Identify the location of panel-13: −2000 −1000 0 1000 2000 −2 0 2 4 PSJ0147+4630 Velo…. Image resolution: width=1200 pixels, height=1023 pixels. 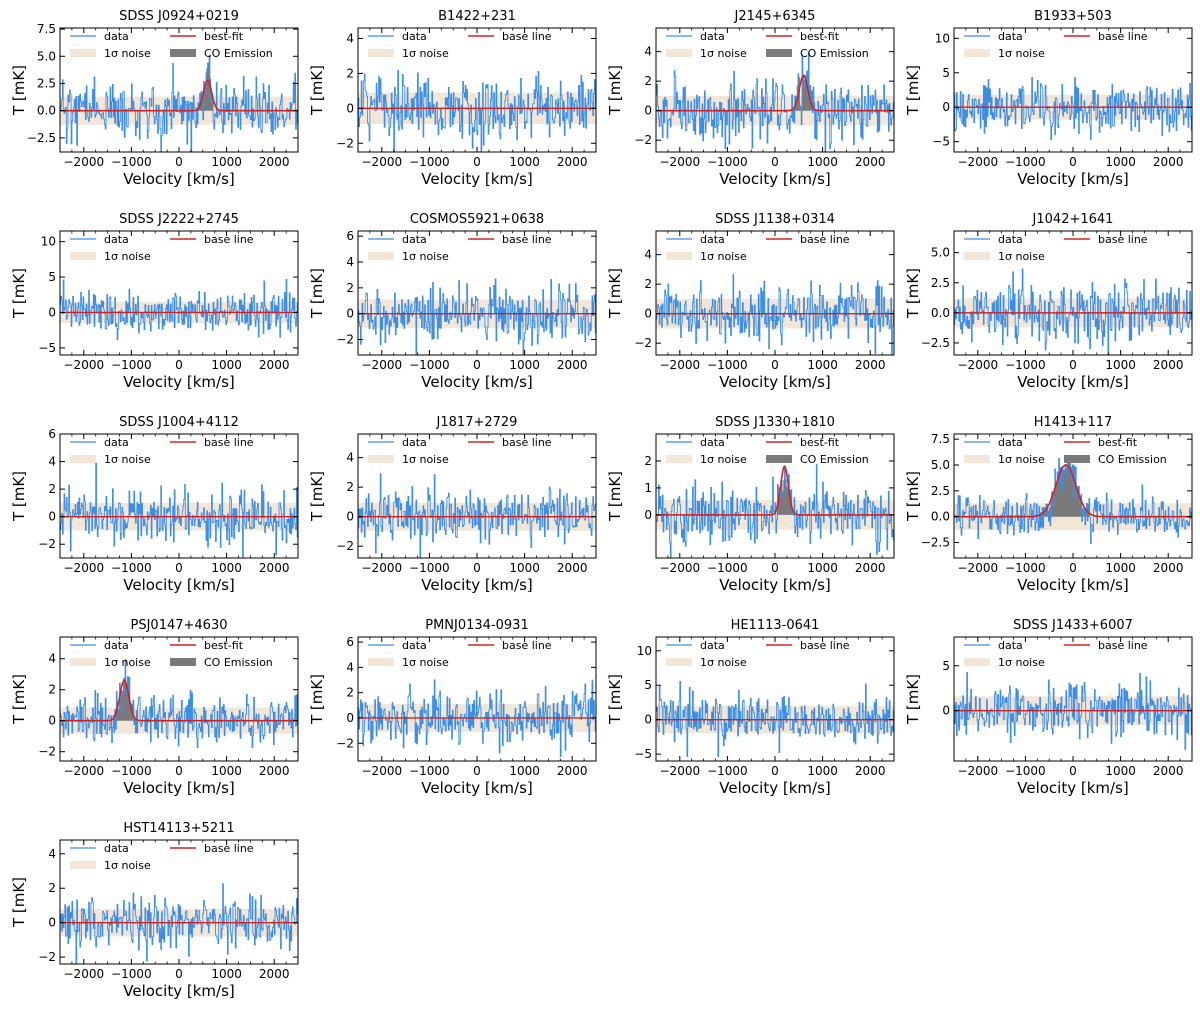
(154, 707).